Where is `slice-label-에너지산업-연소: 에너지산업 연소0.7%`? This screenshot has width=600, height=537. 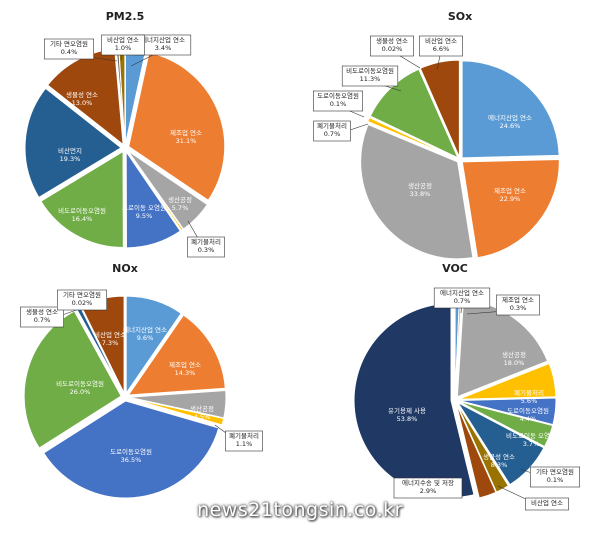 slice-label-에너지산업-연소: 에너지산업 연소0.7% is located at coordinates (462, 300).